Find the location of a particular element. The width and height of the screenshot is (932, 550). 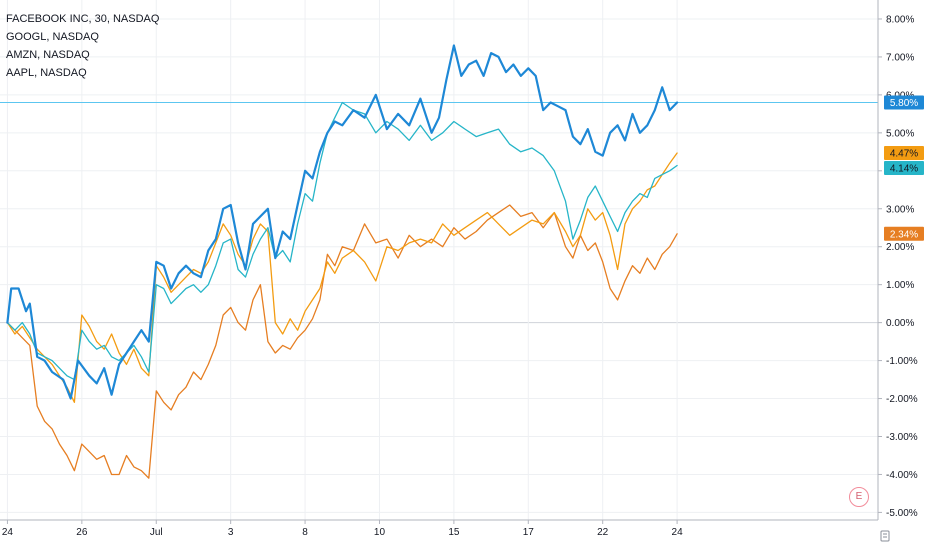

x-tick-label: Jul is located at coordinates (156, 532).